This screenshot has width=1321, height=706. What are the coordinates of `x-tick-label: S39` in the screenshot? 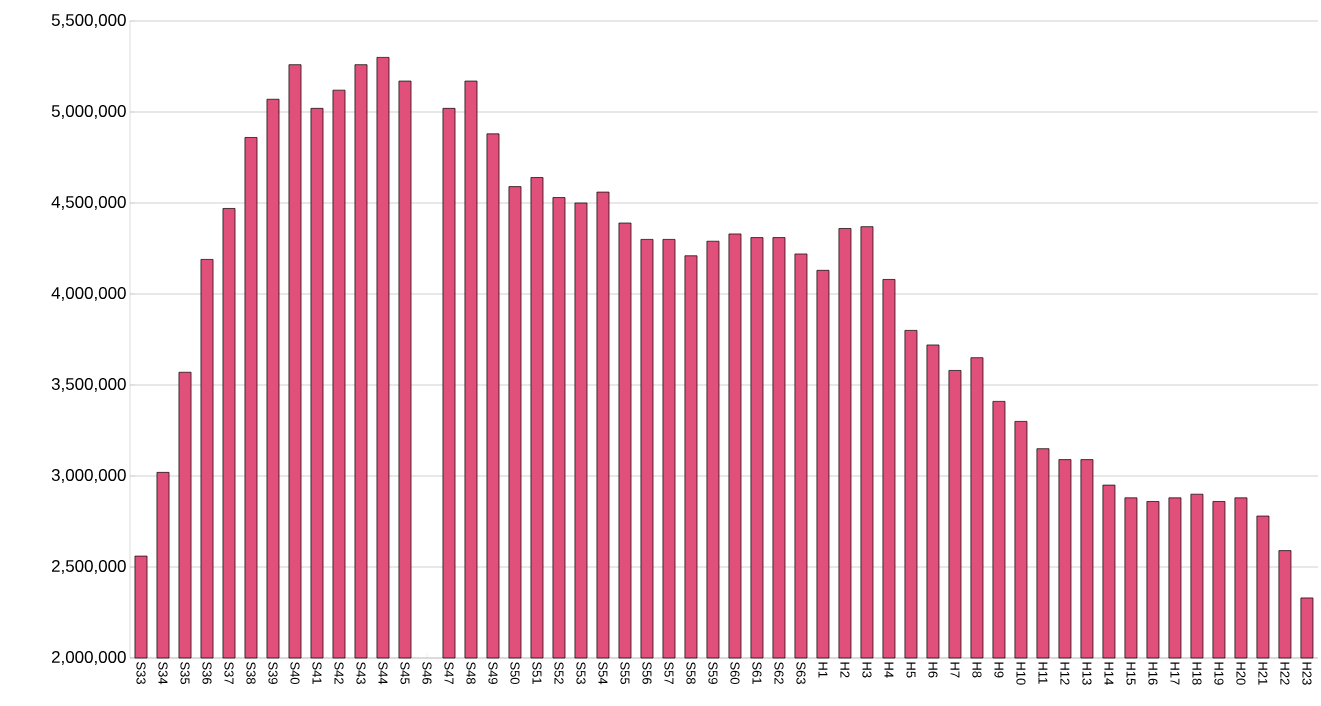 It's located at (273, 673).